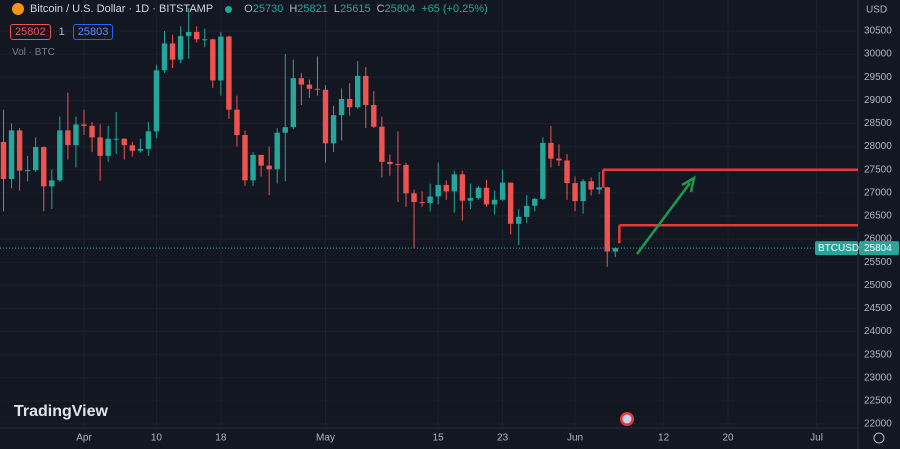 Image resolution: width=900 pixels, height=449 pixels. I want to click on last-price-label: 25804, so click(878, 248).